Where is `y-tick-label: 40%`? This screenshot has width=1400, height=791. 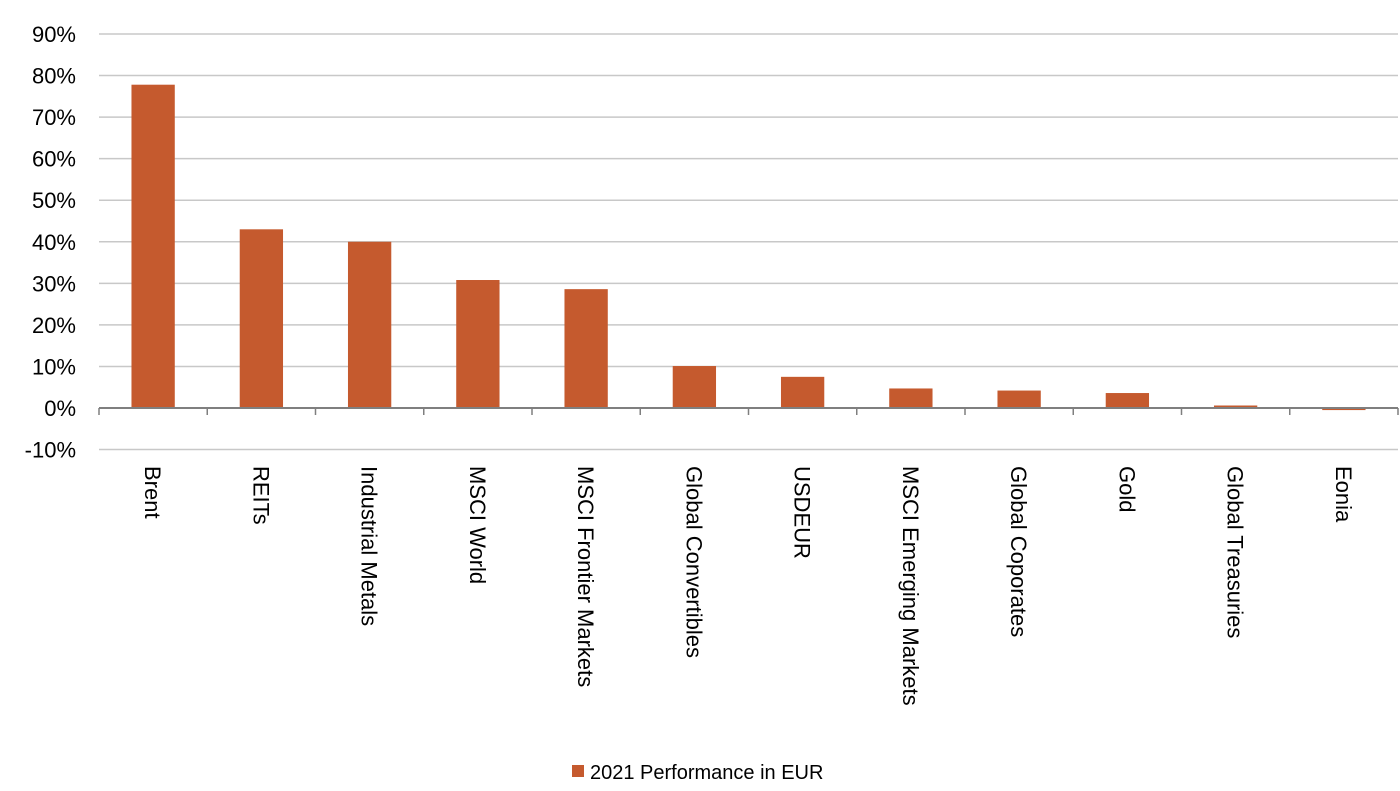 y-tick-label: 40% is located at coordinates (54, 242).